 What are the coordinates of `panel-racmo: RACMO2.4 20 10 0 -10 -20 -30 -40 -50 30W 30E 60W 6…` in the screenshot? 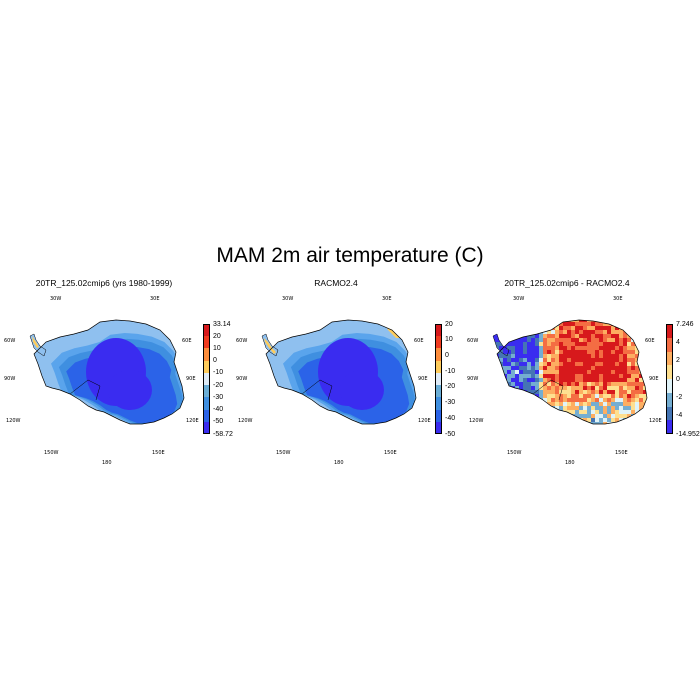 It's located at (351, 371).